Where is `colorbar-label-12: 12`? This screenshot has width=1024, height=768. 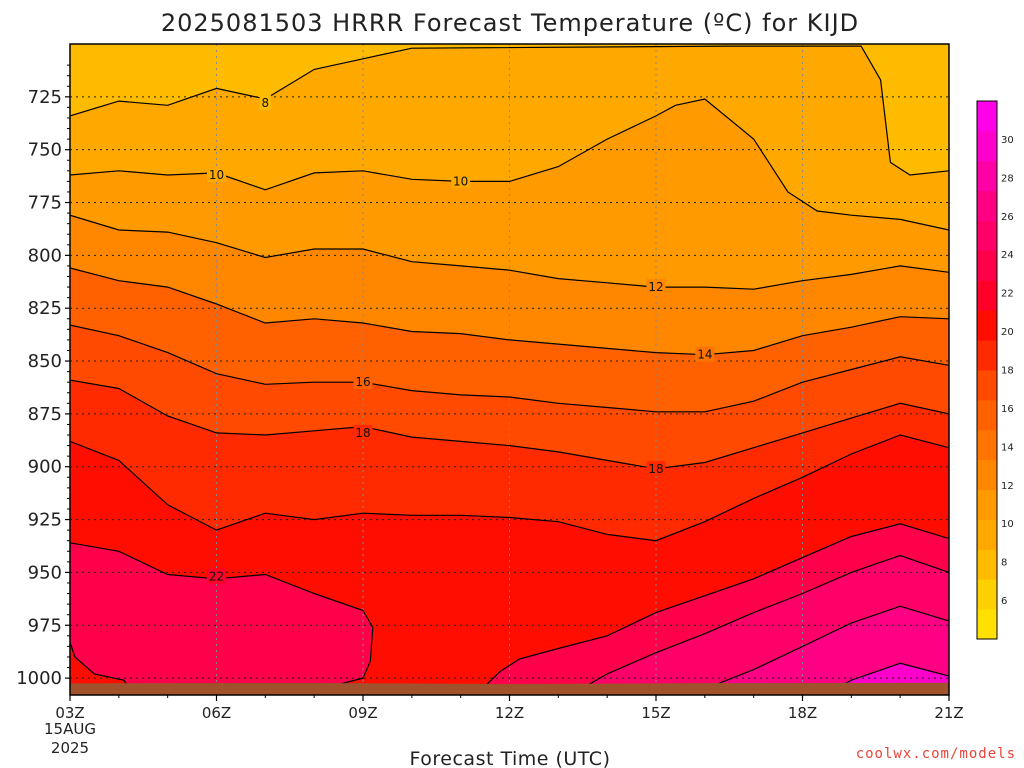
colorbar-label-12: 12 is located at coordinates (1007, 486).